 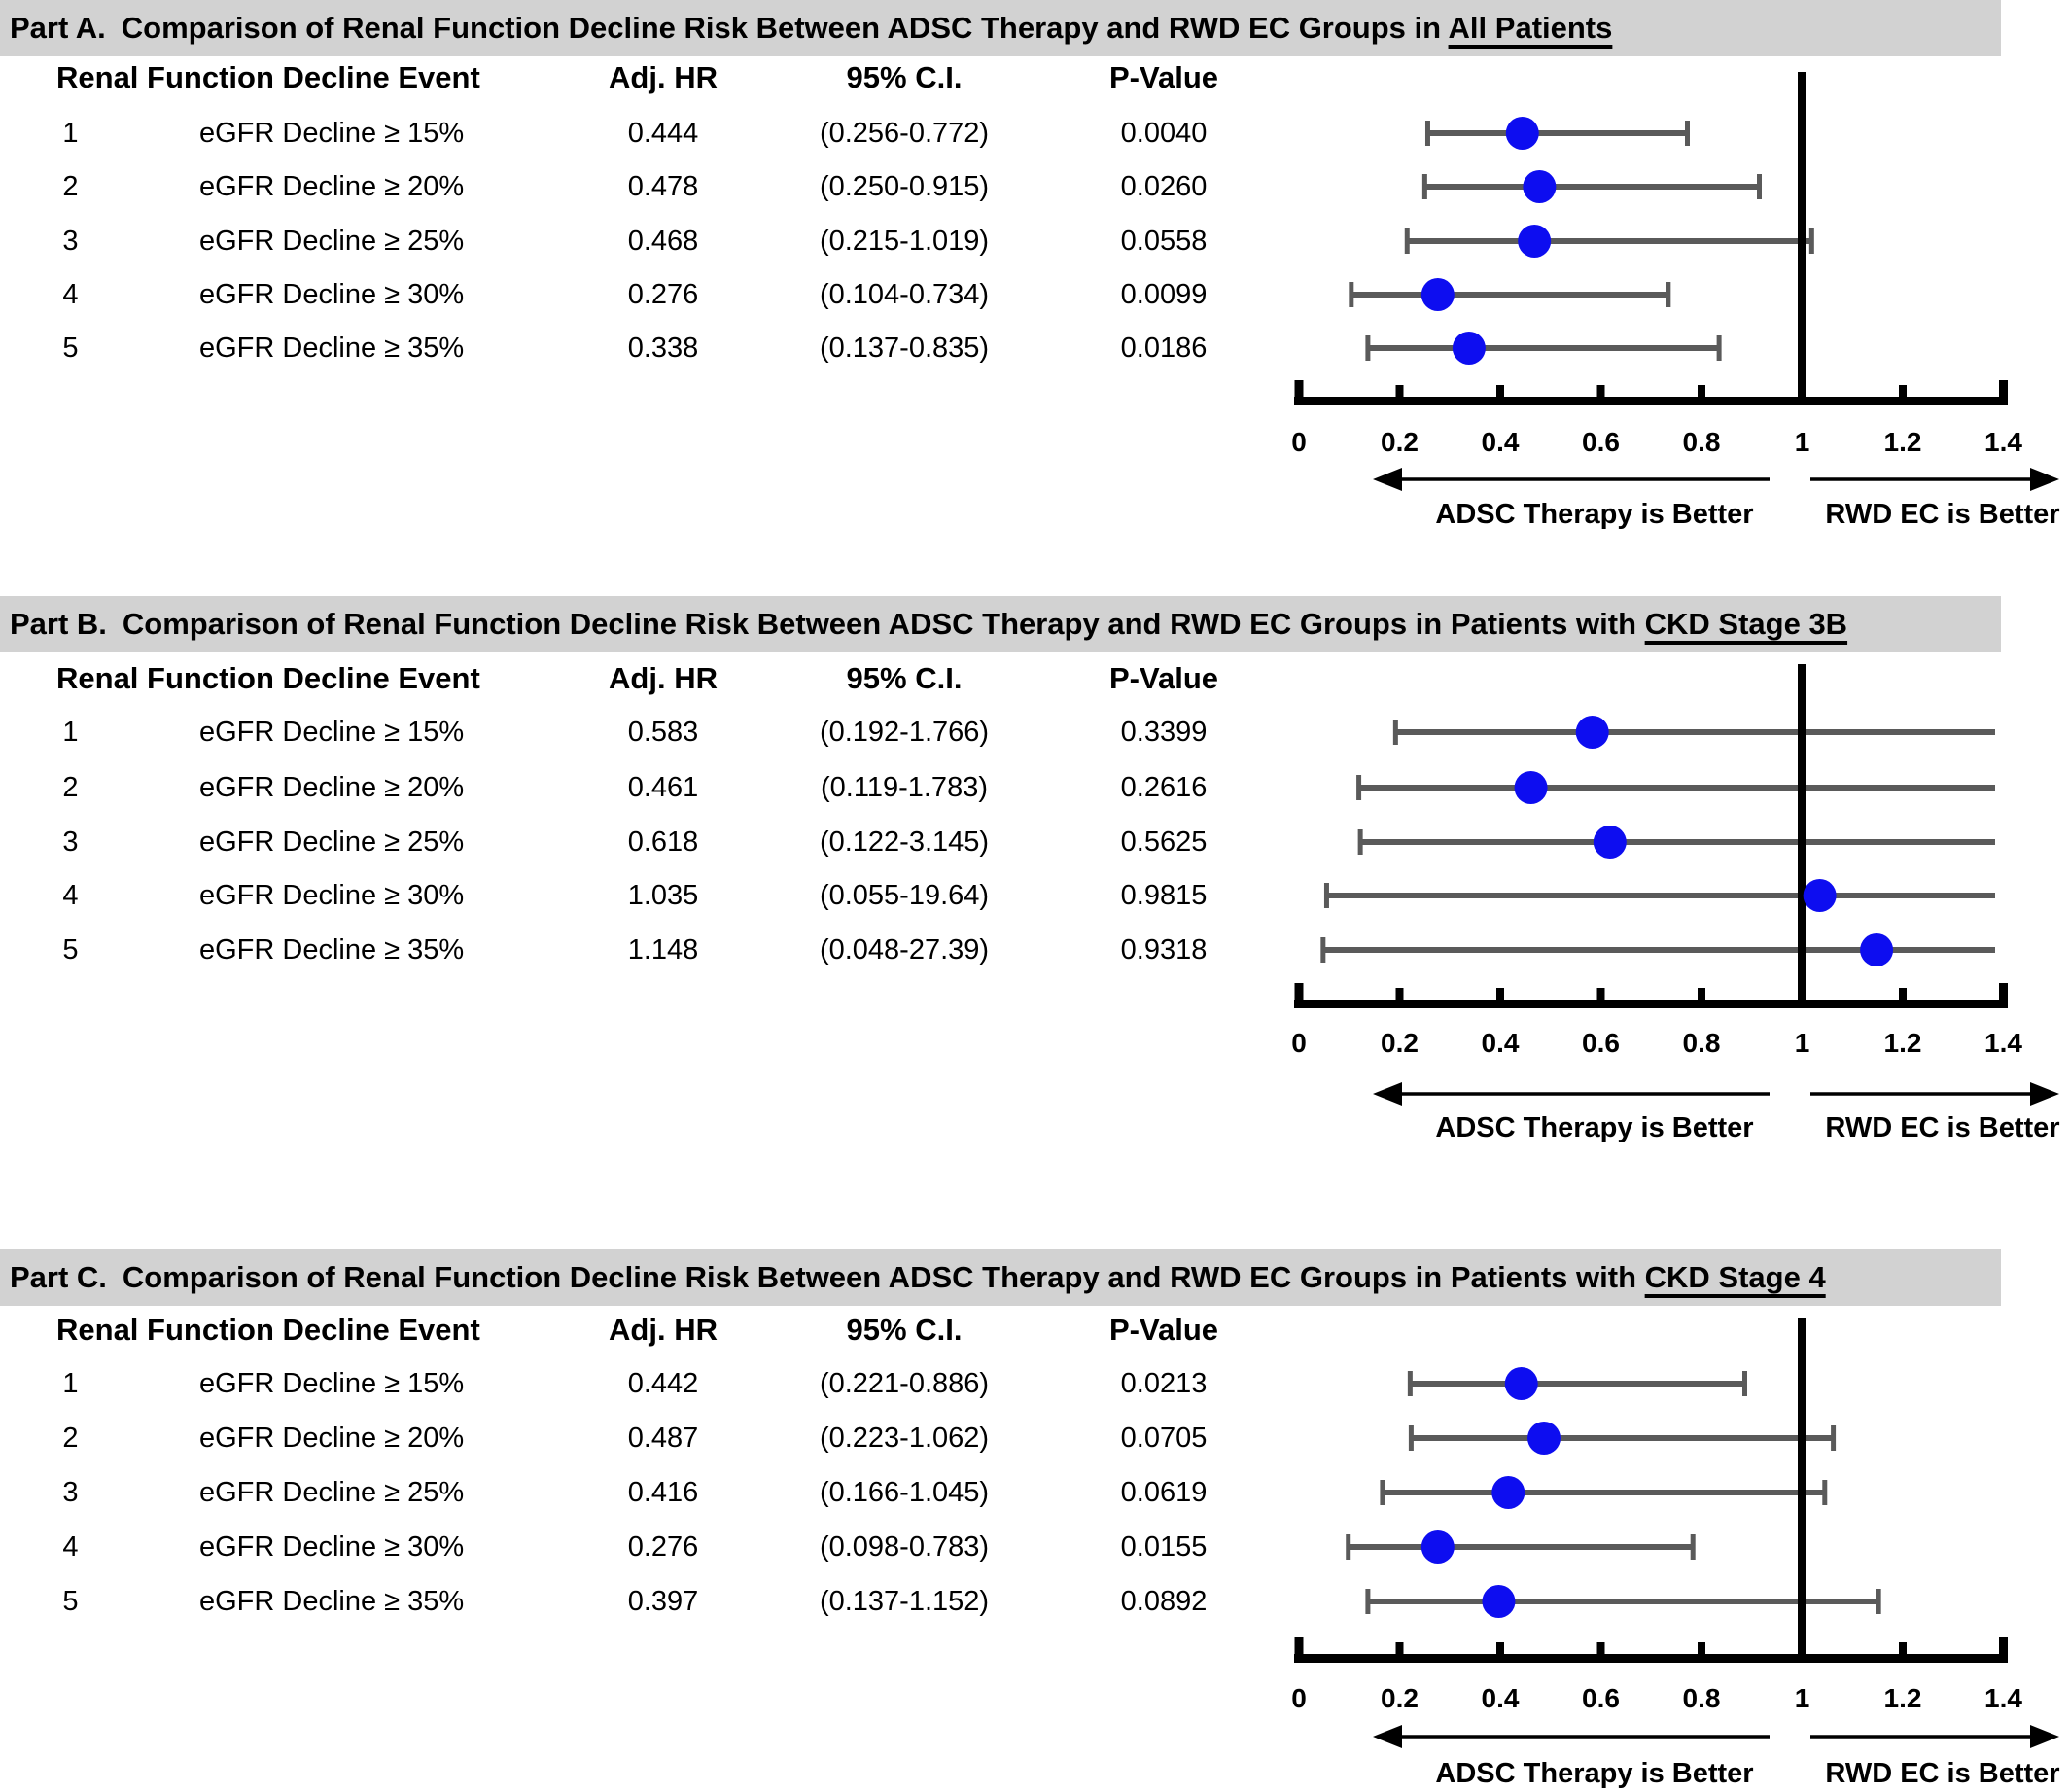 What do you see at coordinates (1735, 1277) in the screenshot?
I see `panel-title-emphasis: CKD Stage 4` at bounding box center [1735, 1277].